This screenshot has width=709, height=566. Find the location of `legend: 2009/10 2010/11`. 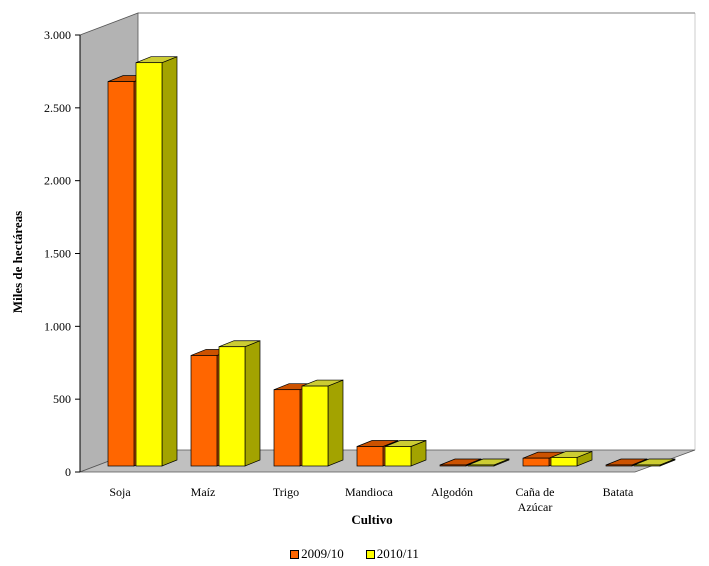

legend: 2009/10 2010/11 is located at coordinates (354, 554).